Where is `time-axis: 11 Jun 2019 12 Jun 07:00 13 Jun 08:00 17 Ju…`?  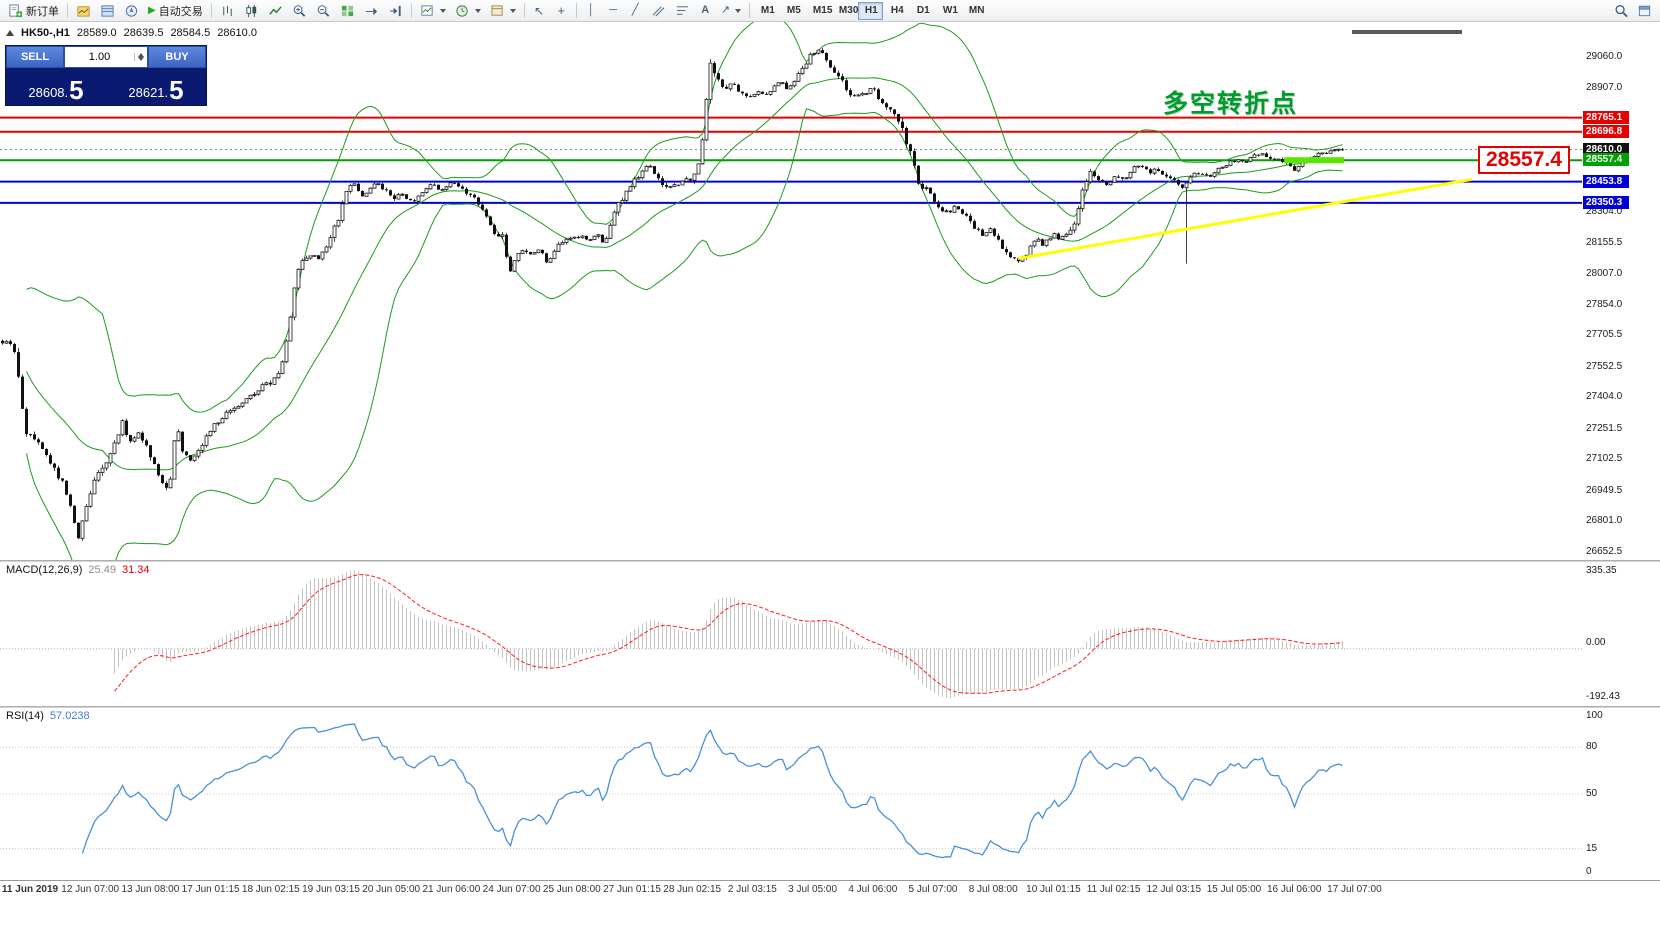
time-axis: 11 Jun 2019 12 Jun 07:00 13 Jun 08:00 17 Ju… is located at coordinates (830, 889).